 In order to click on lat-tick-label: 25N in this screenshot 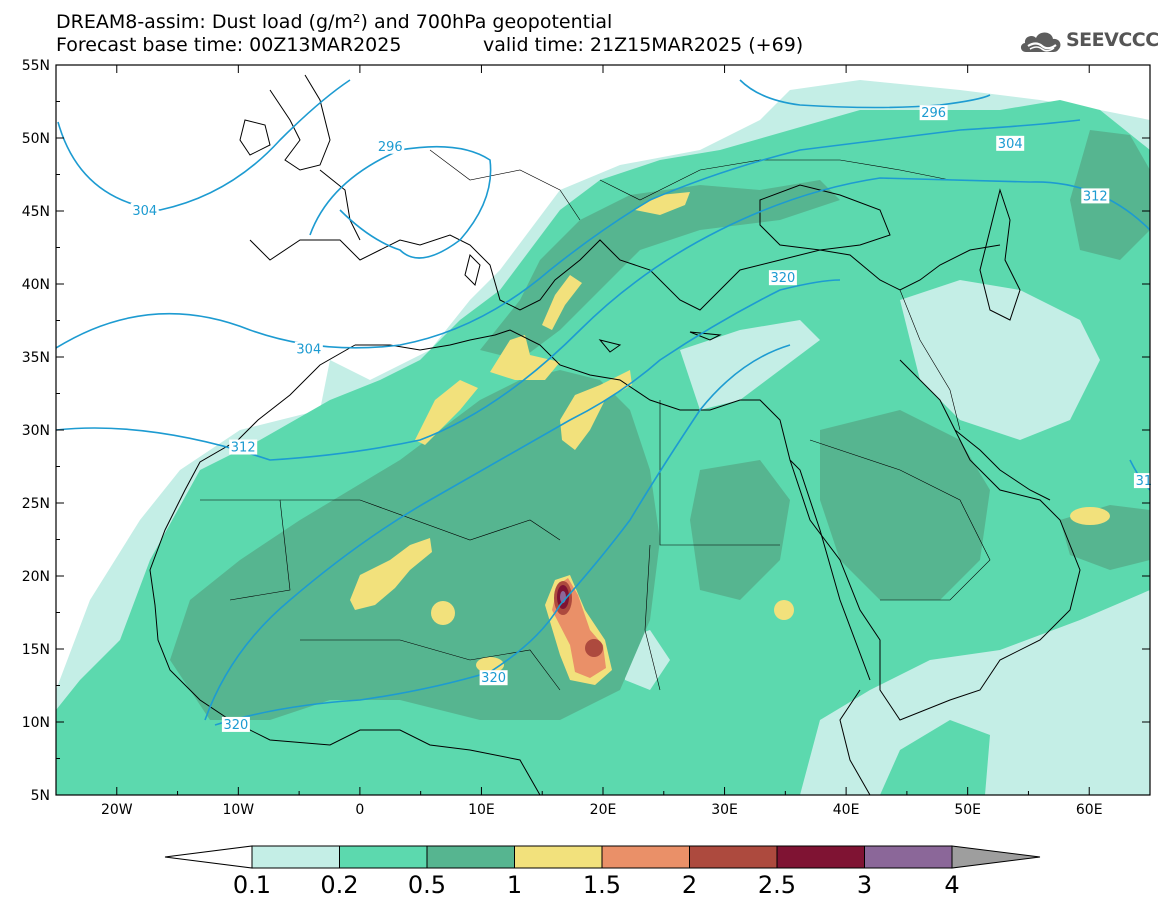, I will do `click(36, 504)`.